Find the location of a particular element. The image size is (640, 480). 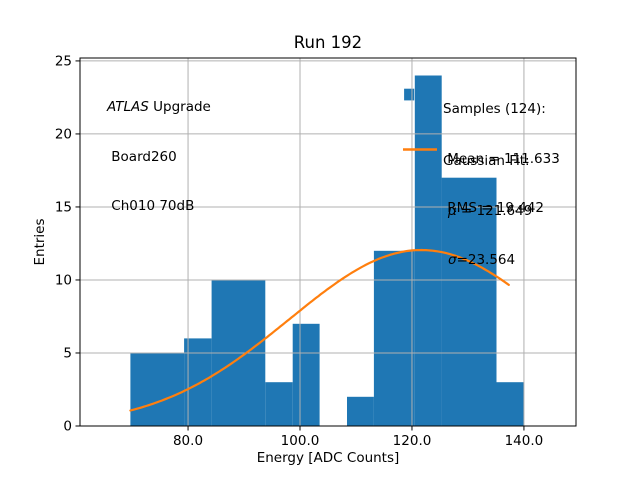

x-tick-label: 100.0 is located at coordinates (300, 441).